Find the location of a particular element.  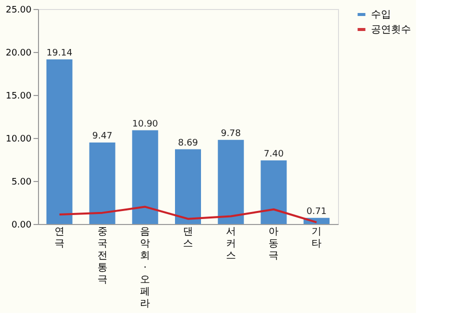

x-tick-label: 기타 is located at coordinates (317, 238).